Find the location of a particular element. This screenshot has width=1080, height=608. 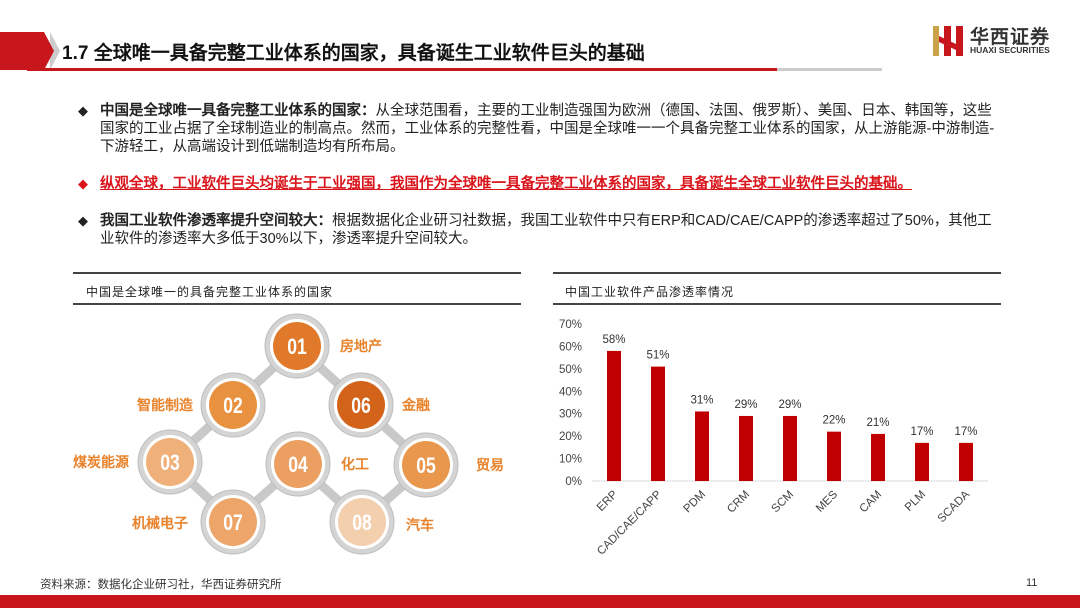

node-number: 08 is located at coordinates (362, 523).